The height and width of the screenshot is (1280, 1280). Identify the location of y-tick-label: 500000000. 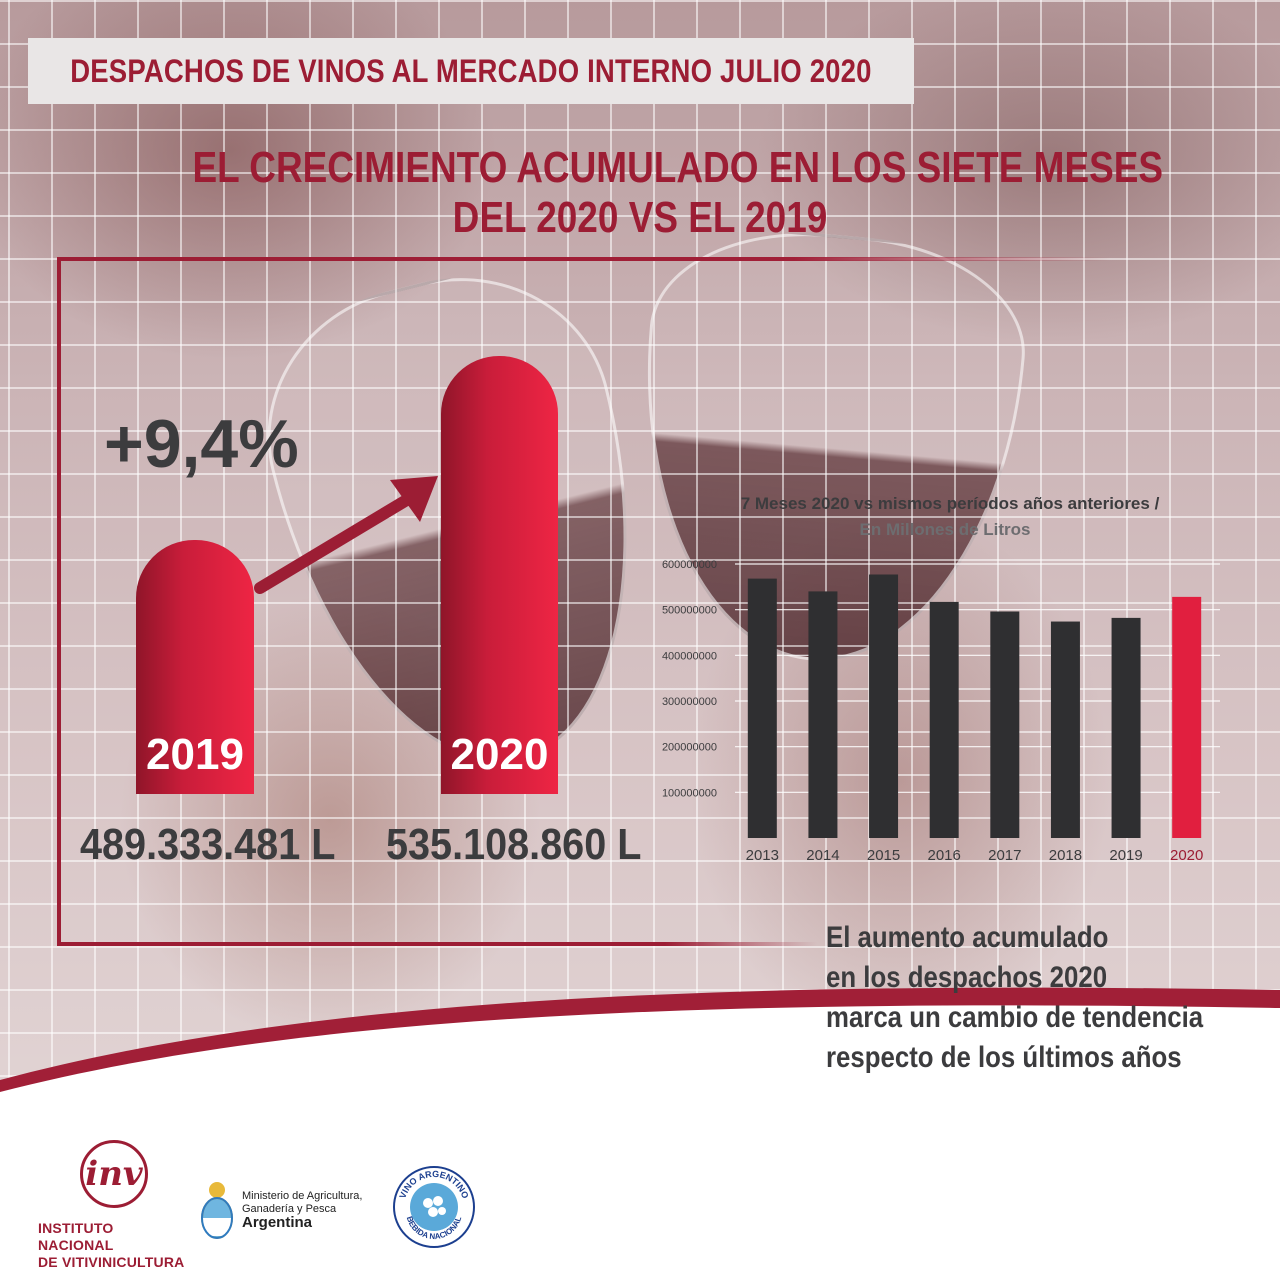
(689, 611).